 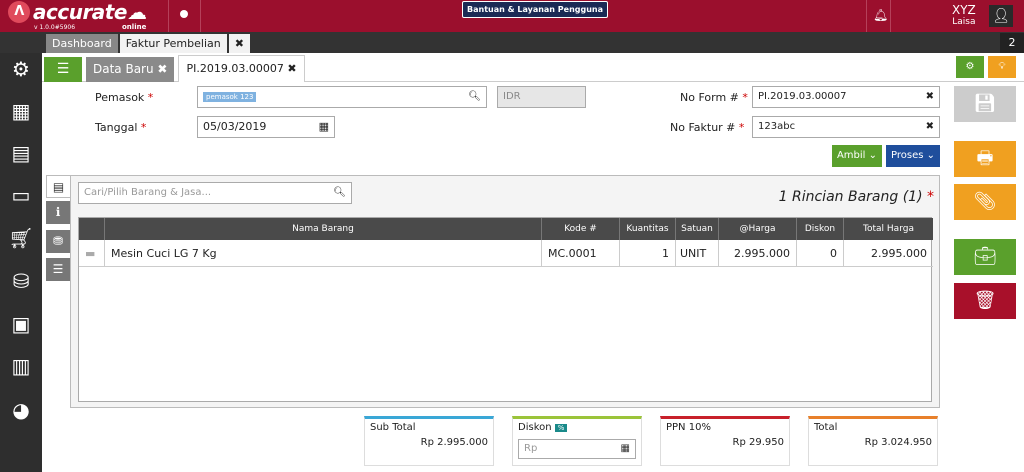 What do you see at coordinates (130, 69) in the screenshot?
I see `subtab-data-baru: Data Baru ✖` at bounding box center [130, 69].